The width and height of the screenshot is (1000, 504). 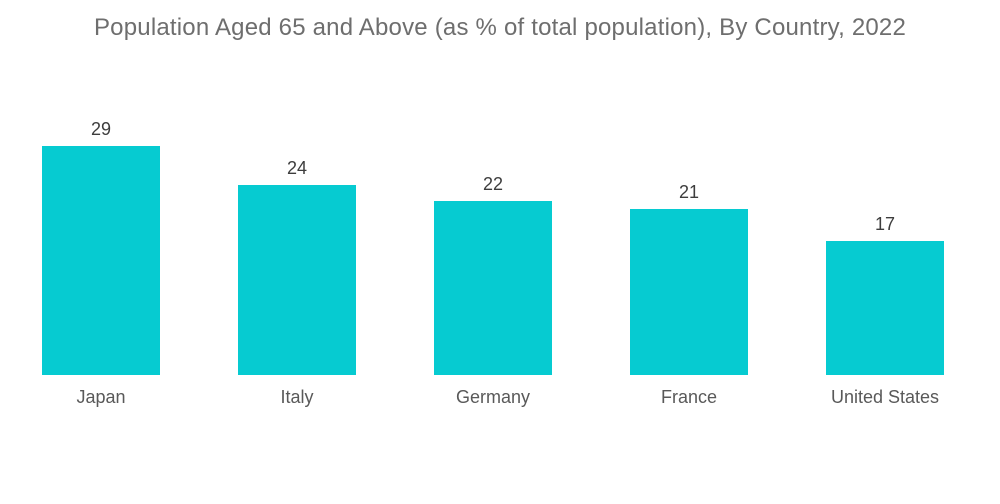 I want to click on bar-value-label: 22, so click(x=493, y=184).